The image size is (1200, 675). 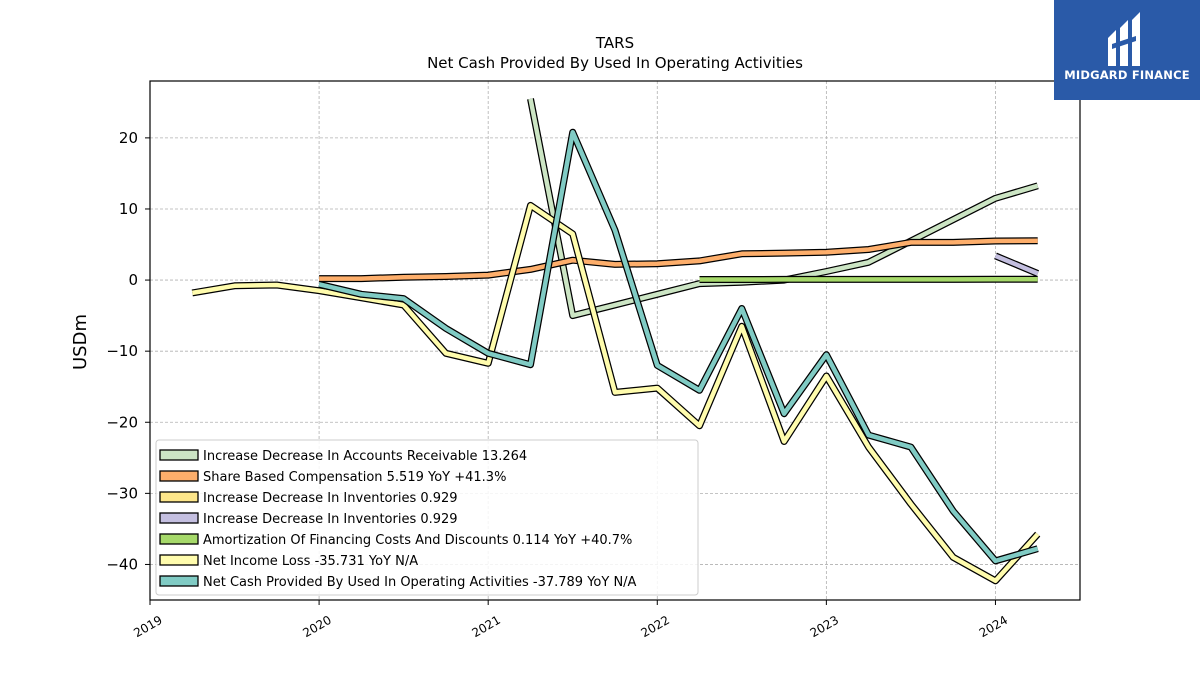 I want to click on legend-box, so click(x=427, y=517).